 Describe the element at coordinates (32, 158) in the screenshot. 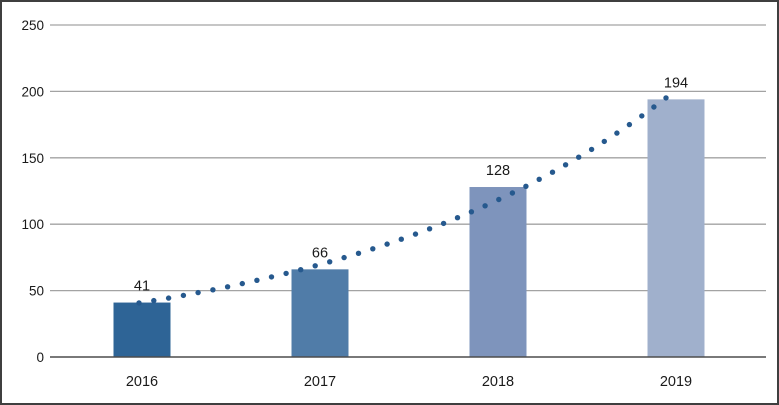

I see `y-axis-tick-label-150: 150` at that location.